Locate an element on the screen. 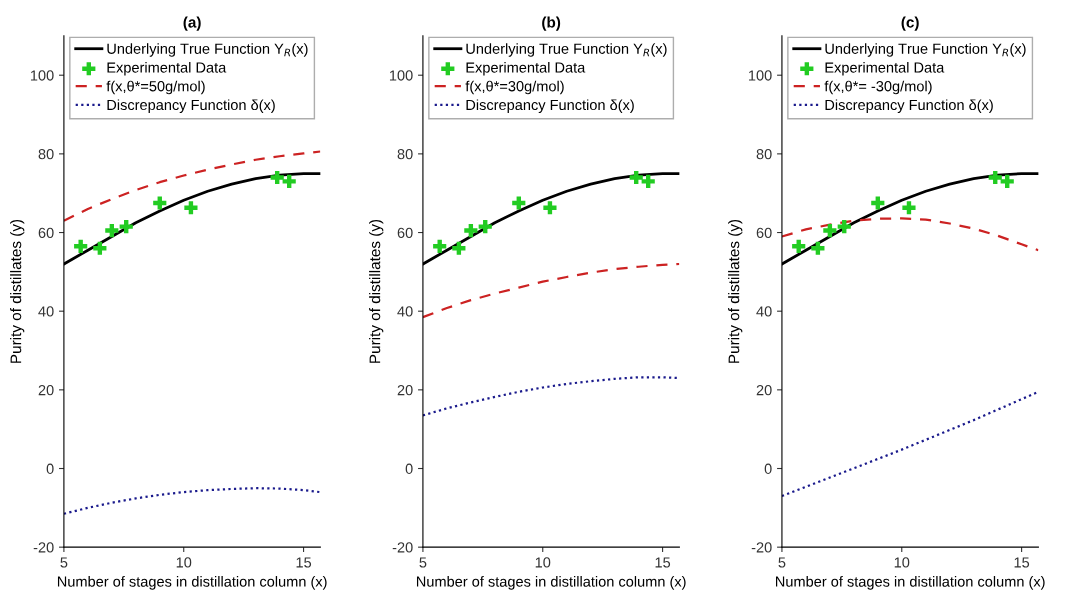  chart-title: (c) is located at coordinates (910, 23).